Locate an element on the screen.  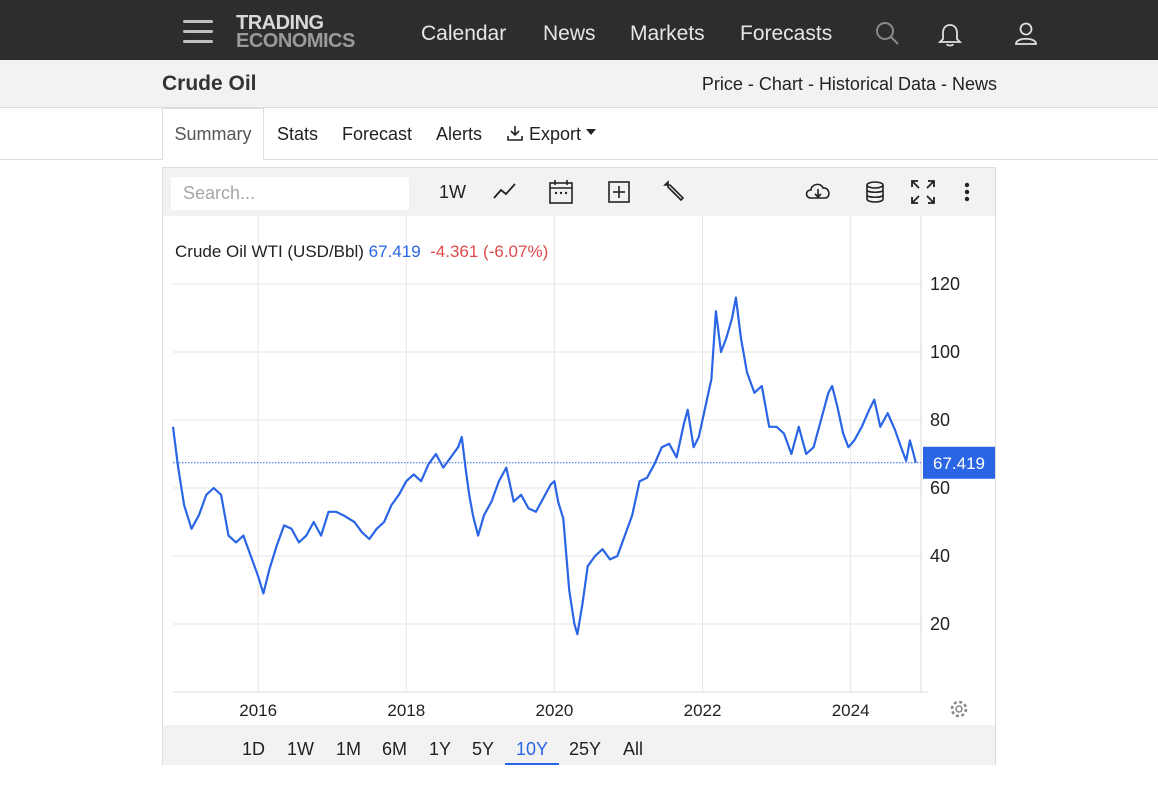
y-tick-label: 120 is located at coordinates (945, 284).